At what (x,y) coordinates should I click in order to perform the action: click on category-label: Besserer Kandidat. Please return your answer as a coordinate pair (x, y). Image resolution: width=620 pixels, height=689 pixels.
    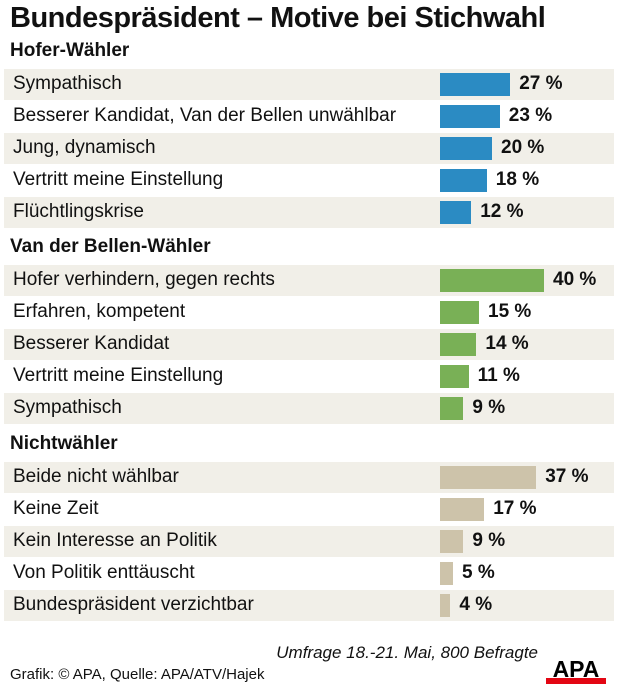
    Looking at the image, I should click on (91, 343).